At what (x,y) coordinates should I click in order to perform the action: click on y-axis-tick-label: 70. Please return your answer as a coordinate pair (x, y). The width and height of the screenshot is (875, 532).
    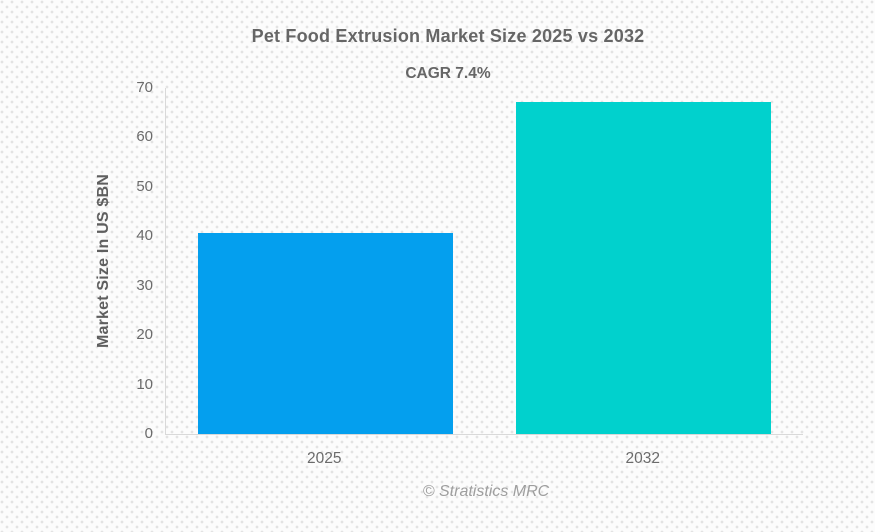
    Looking at the image, I should click on (144, 87).